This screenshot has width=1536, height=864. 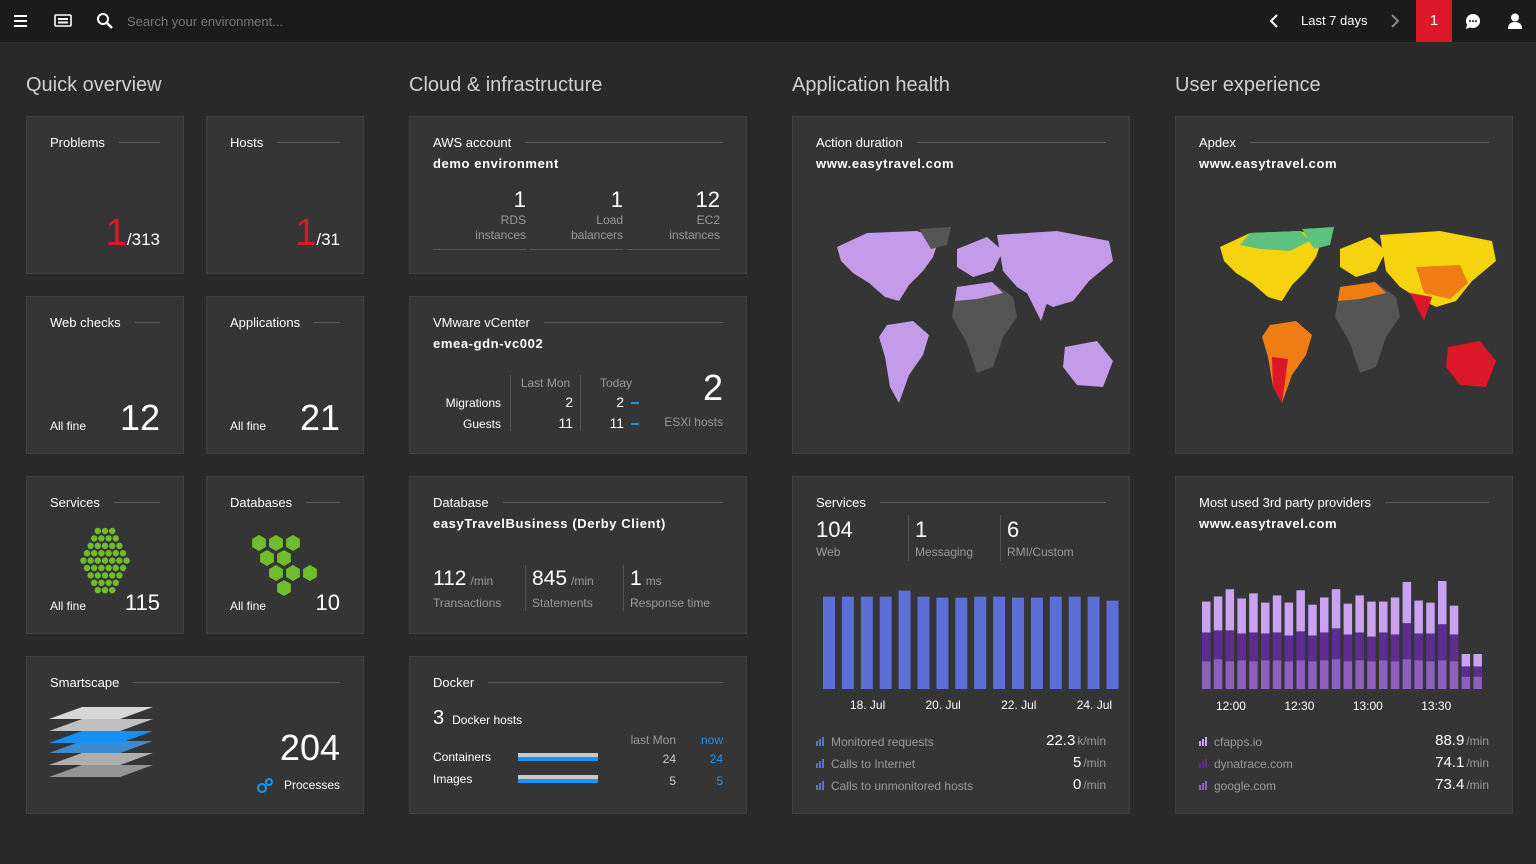 What do you see at coordinates (549, 523) in the screenshot?
I see `tile-subtitle: easyTravelBusiness (Derby Client)` at bounding box center [549, 523].